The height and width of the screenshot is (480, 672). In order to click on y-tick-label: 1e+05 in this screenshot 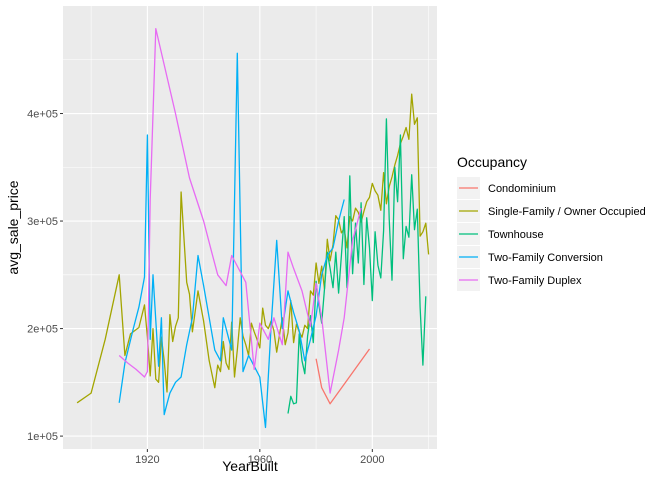, I will do `click(42, 437)`.